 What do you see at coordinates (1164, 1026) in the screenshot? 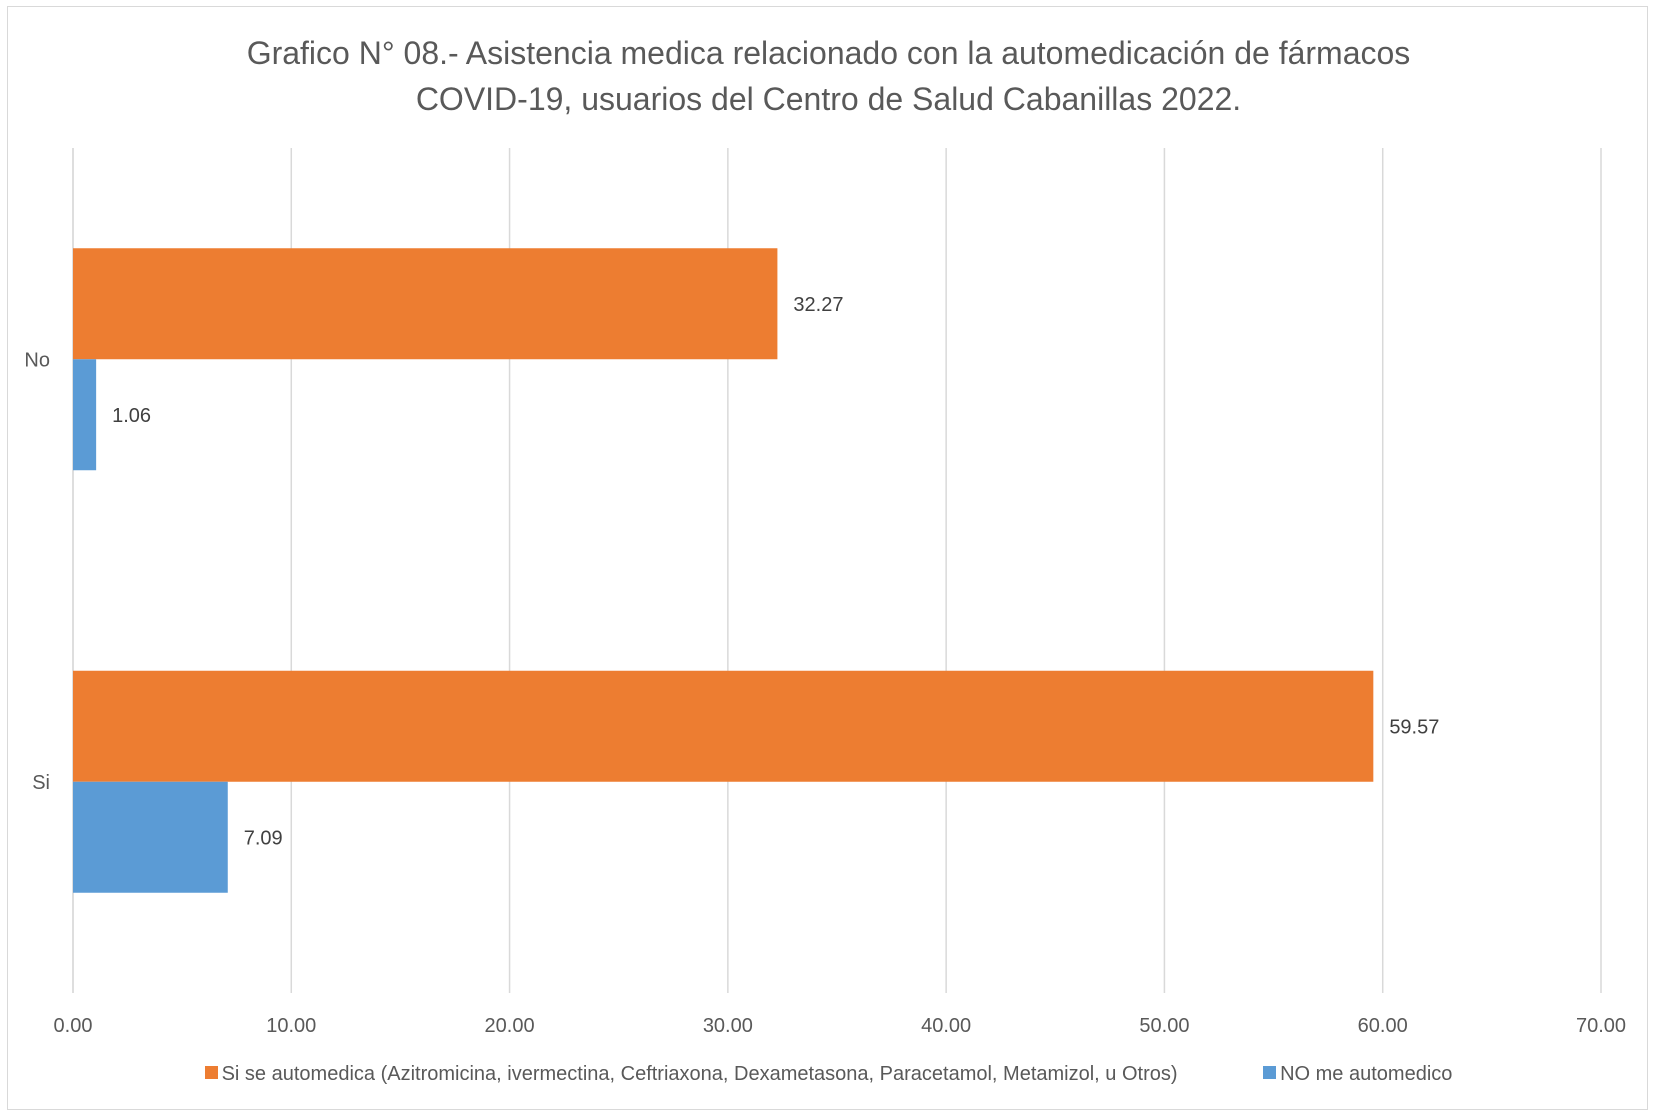
I see `x-tick-label-5: 50.00` at bounding box center [1164, 1026].